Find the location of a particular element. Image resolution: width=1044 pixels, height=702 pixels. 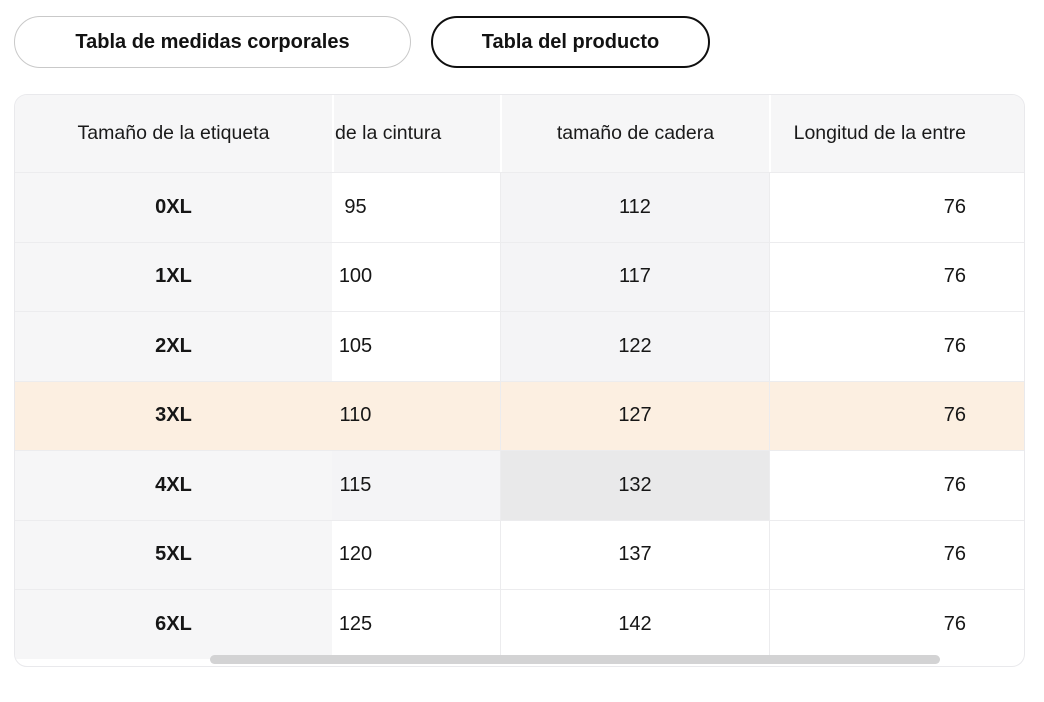

column-header-waist: de la cintura is located at coordinates (416, 133).